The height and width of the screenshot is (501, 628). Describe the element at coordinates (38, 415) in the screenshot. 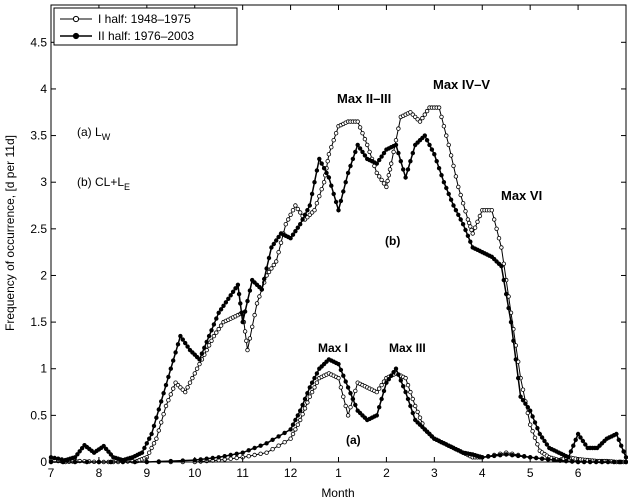

I see `y-tick-label: 0.5` at that location.